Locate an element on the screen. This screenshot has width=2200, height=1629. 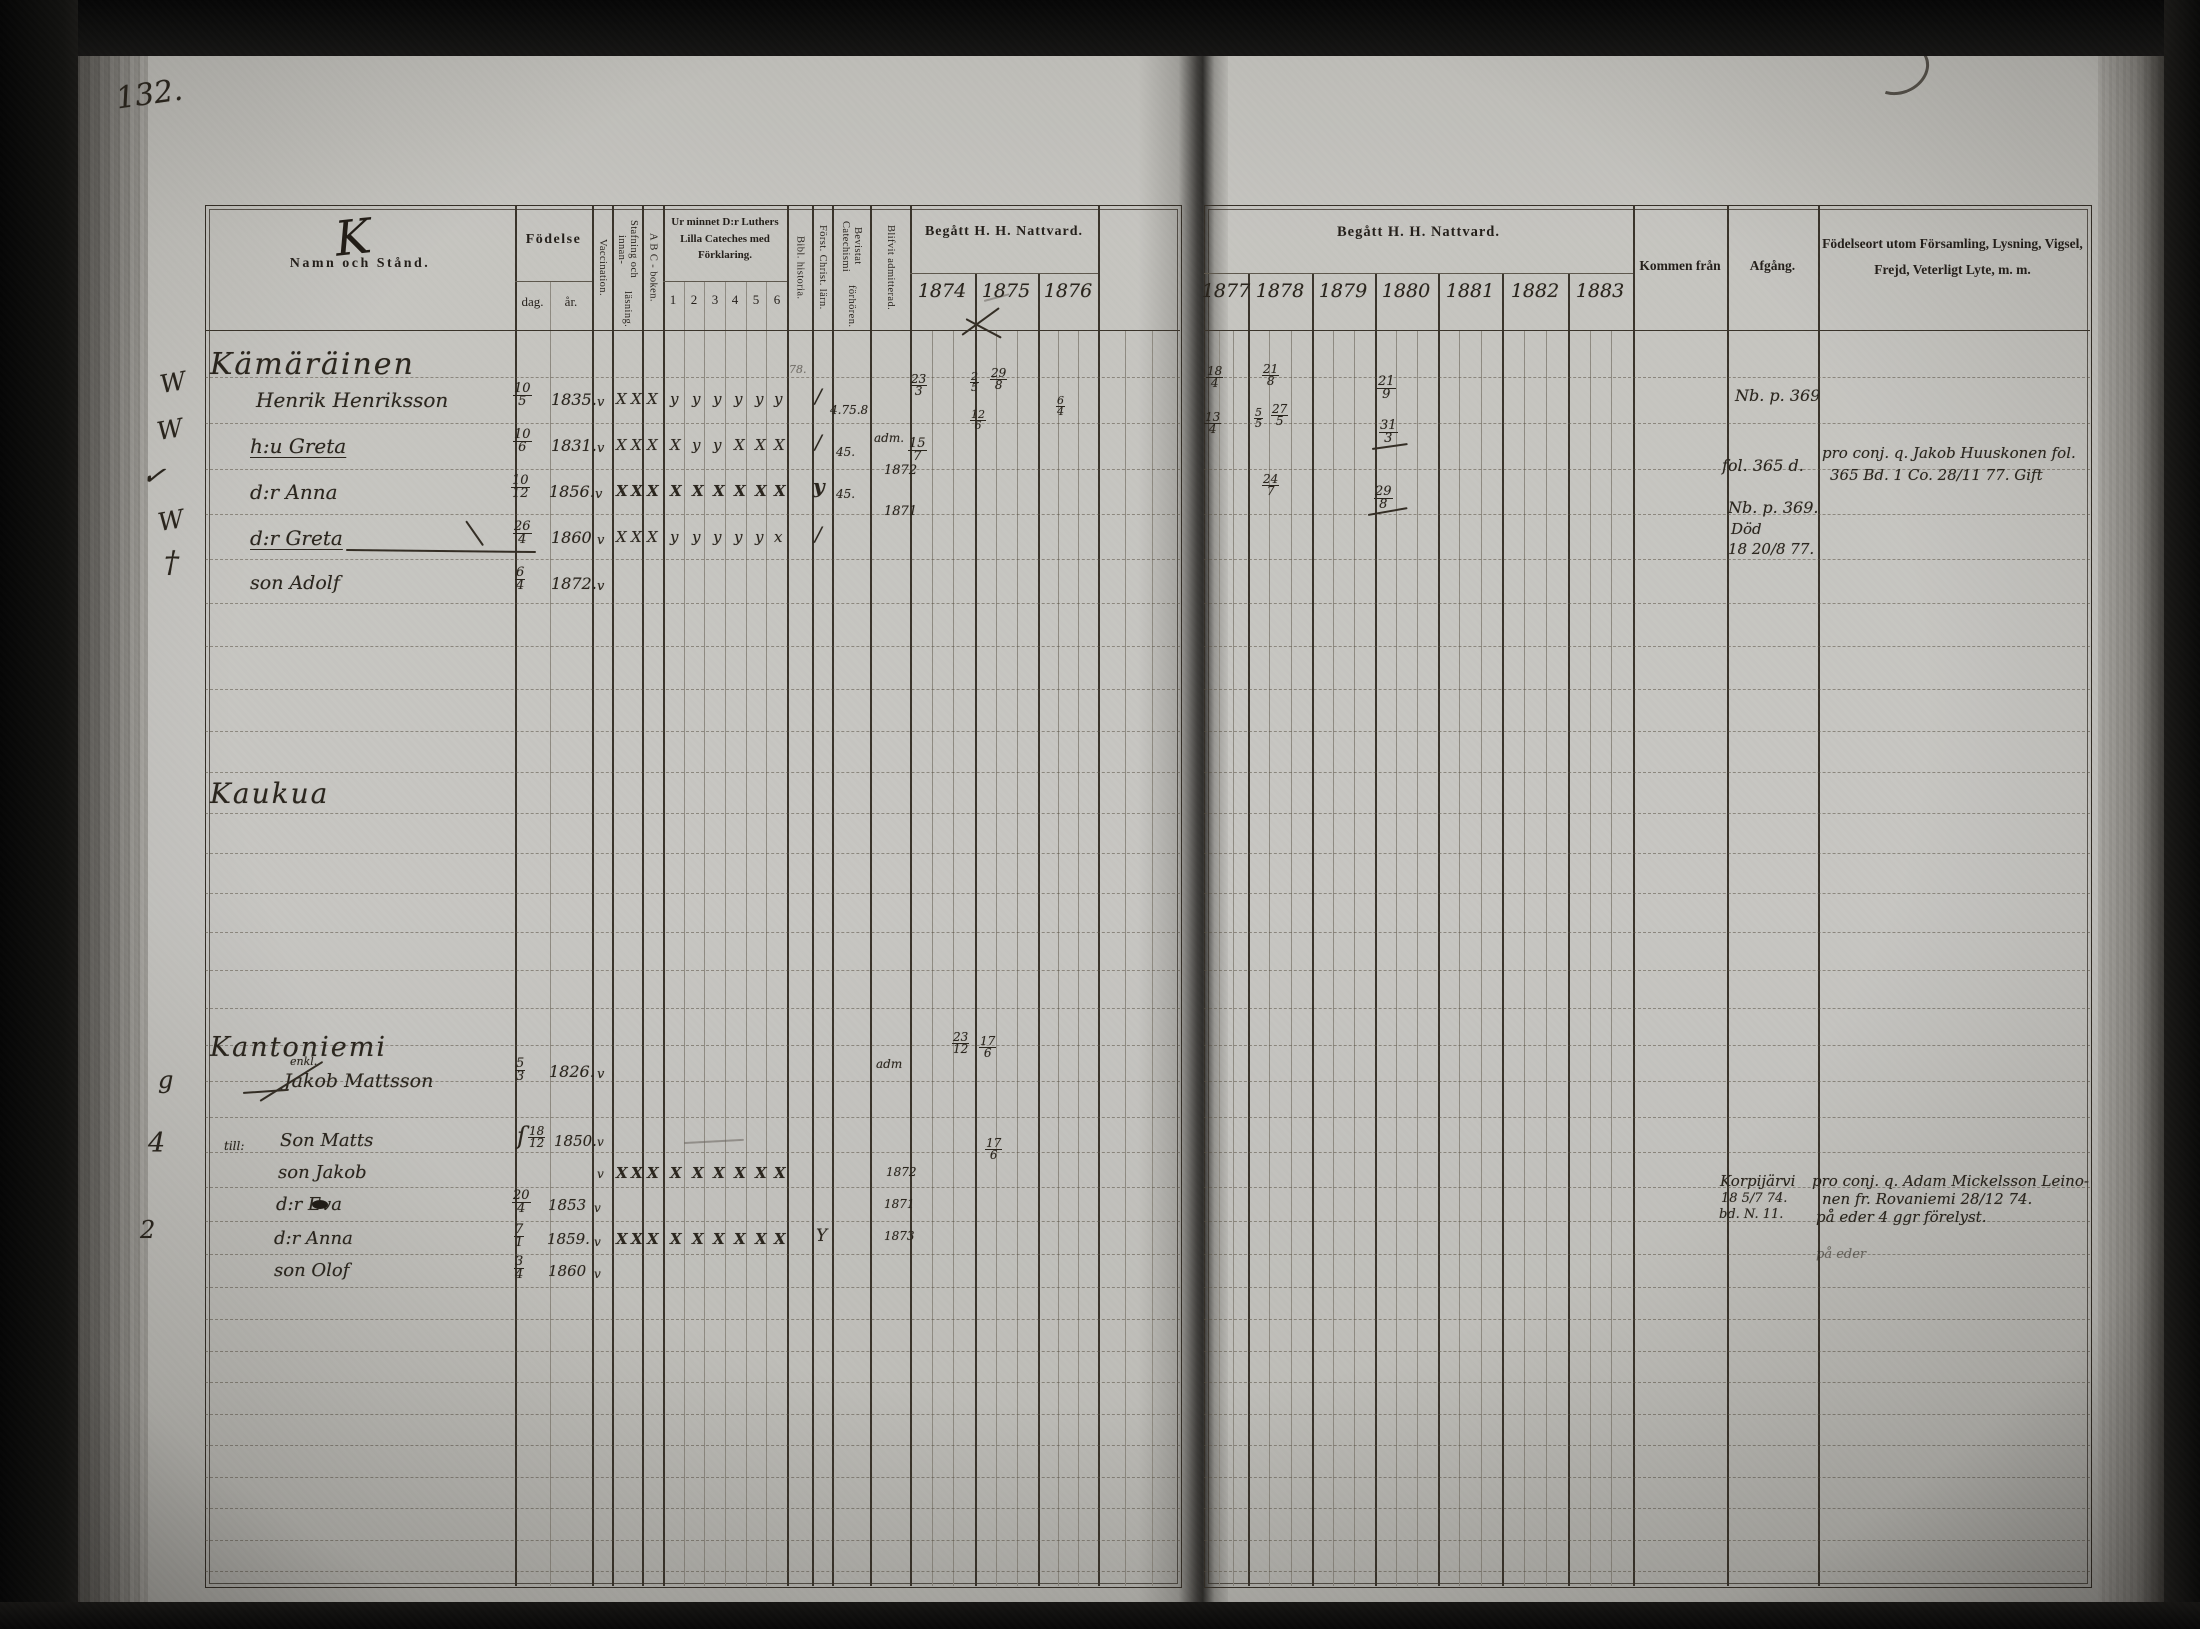
birth-year-header: år. is located at coordinates (571, 301).